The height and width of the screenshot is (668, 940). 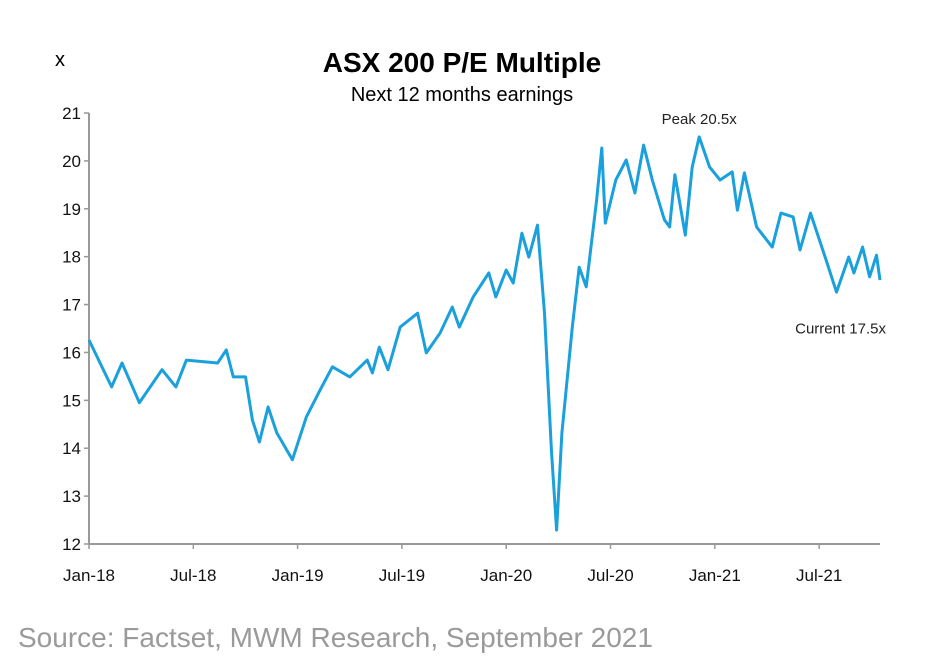 What do you see at coordinates (71, 352) in the screenshot?
I see `y-tick-label: 16` at bounding box center [71, 352].